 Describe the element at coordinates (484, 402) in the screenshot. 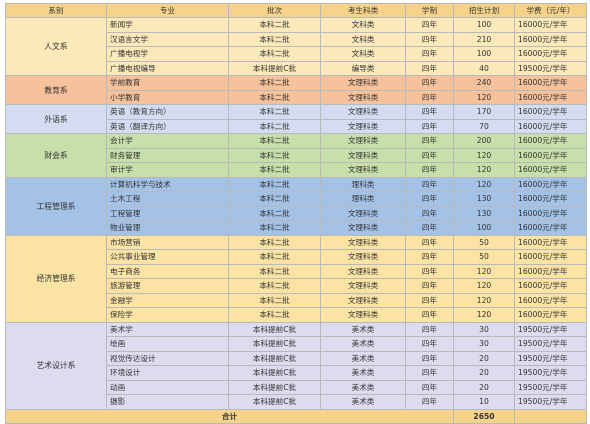

I see `plan-cell: 10` at that location.